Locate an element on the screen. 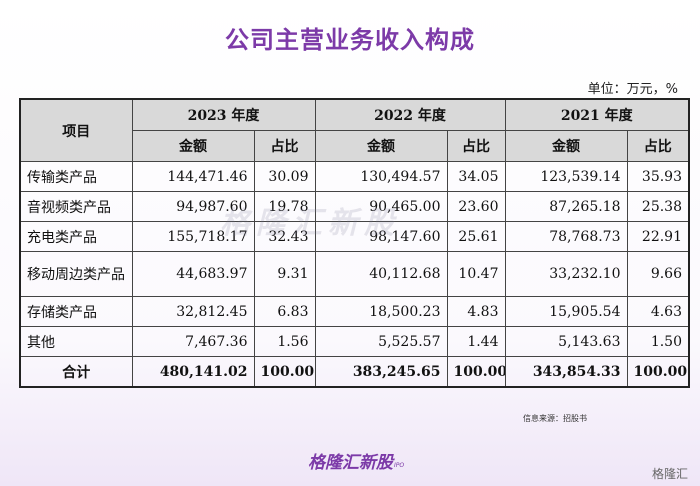  amount-cell: 155,718.17 is located at coordinates (193, 236).